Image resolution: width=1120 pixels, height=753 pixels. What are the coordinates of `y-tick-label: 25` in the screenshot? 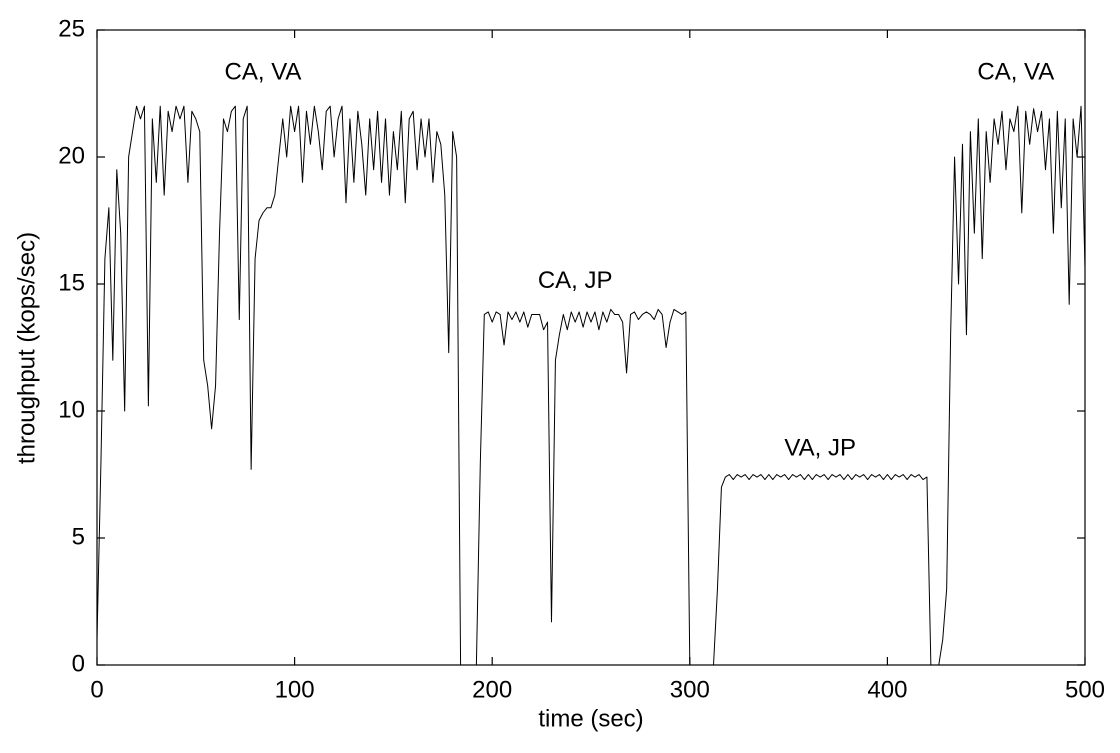 It's located at (71, 28).